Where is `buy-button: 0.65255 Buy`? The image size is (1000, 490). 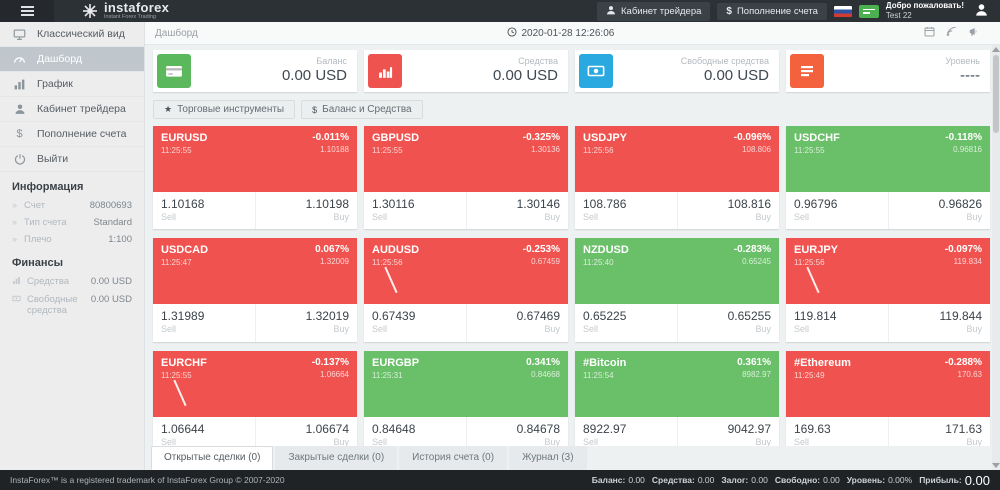
buy-button: 0.65255 Buy is located at coordinates (729, 322).